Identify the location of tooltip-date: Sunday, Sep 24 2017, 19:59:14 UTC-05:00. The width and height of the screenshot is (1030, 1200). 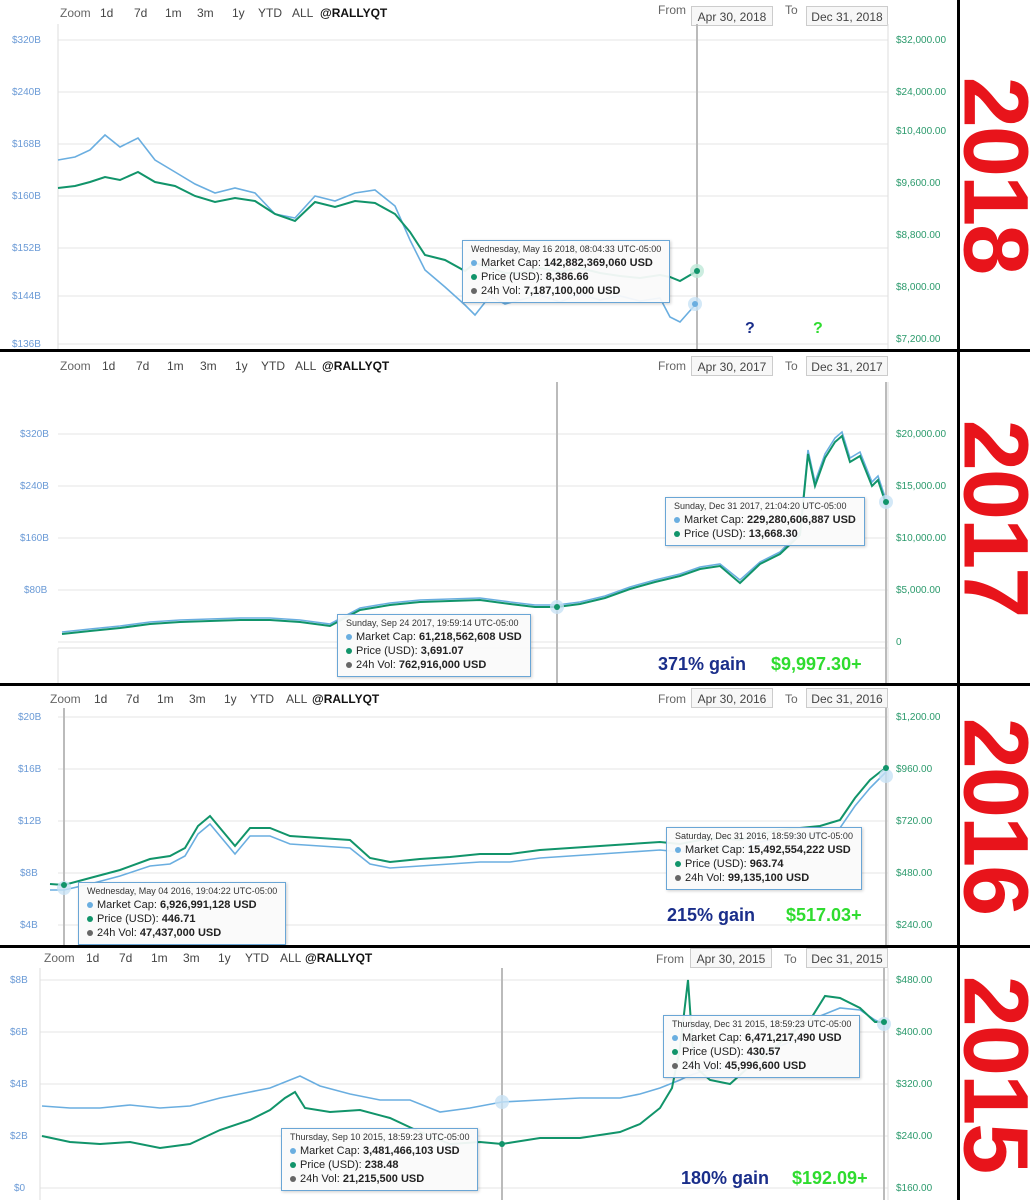
(432, 623).